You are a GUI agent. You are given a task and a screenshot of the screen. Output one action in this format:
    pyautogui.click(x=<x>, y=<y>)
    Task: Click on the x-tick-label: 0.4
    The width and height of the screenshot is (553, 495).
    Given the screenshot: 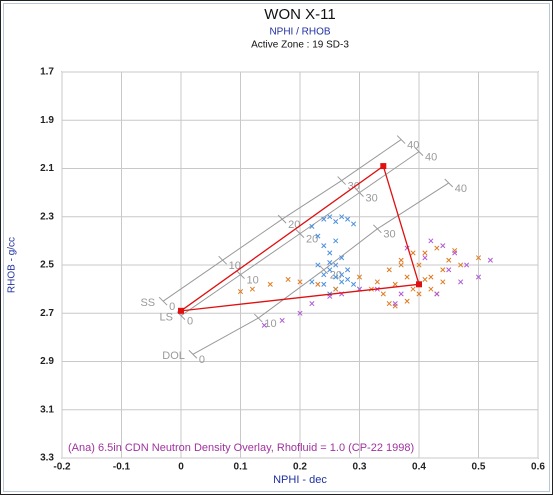 What is the action you would take?
    pyautogui.click(x=419, y=467)
    